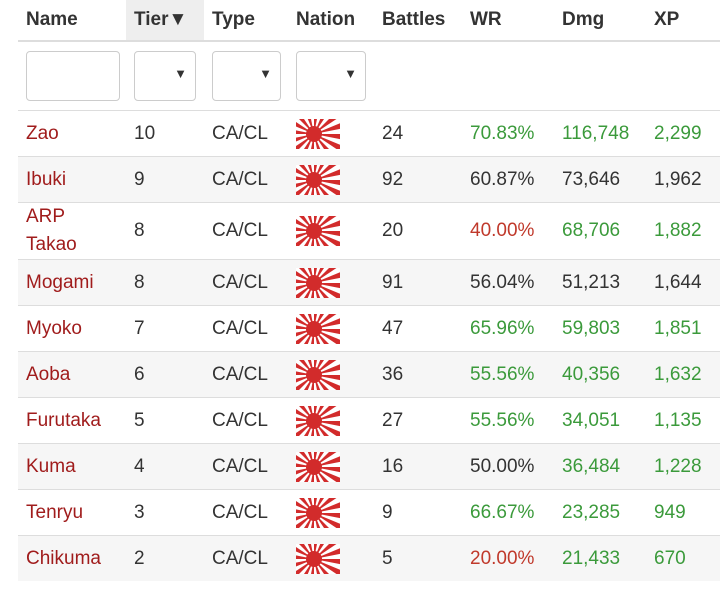 This screenshot has height=606, width=720. I want to click on filter-row: ▼ ▼ ▼, so click(369, 76).